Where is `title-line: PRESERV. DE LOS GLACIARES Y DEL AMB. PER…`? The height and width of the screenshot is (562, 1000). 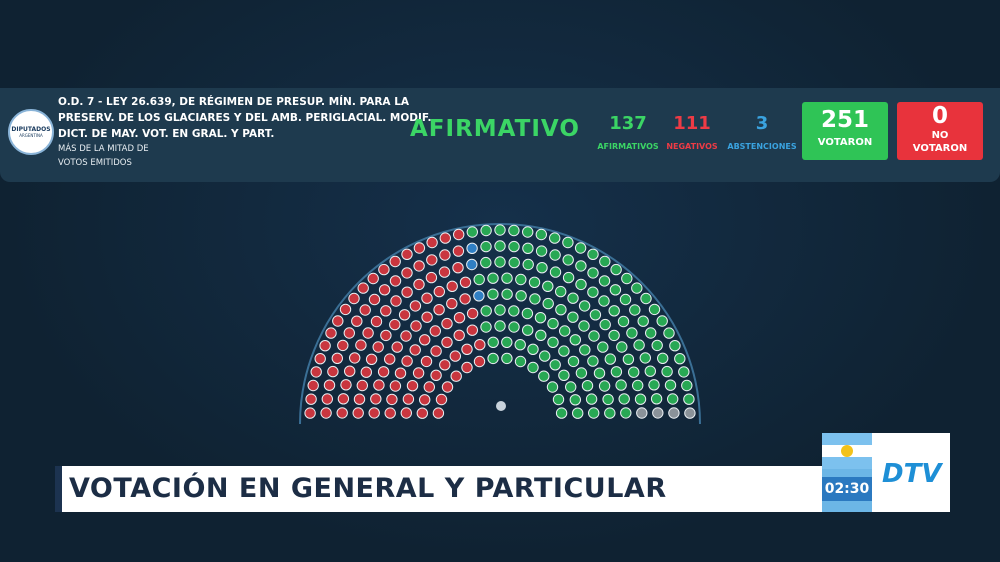
title-line: PRESERV. DE LOS GLACIARES Y DEL AMB. PER… is located at coordinates (245, 118).